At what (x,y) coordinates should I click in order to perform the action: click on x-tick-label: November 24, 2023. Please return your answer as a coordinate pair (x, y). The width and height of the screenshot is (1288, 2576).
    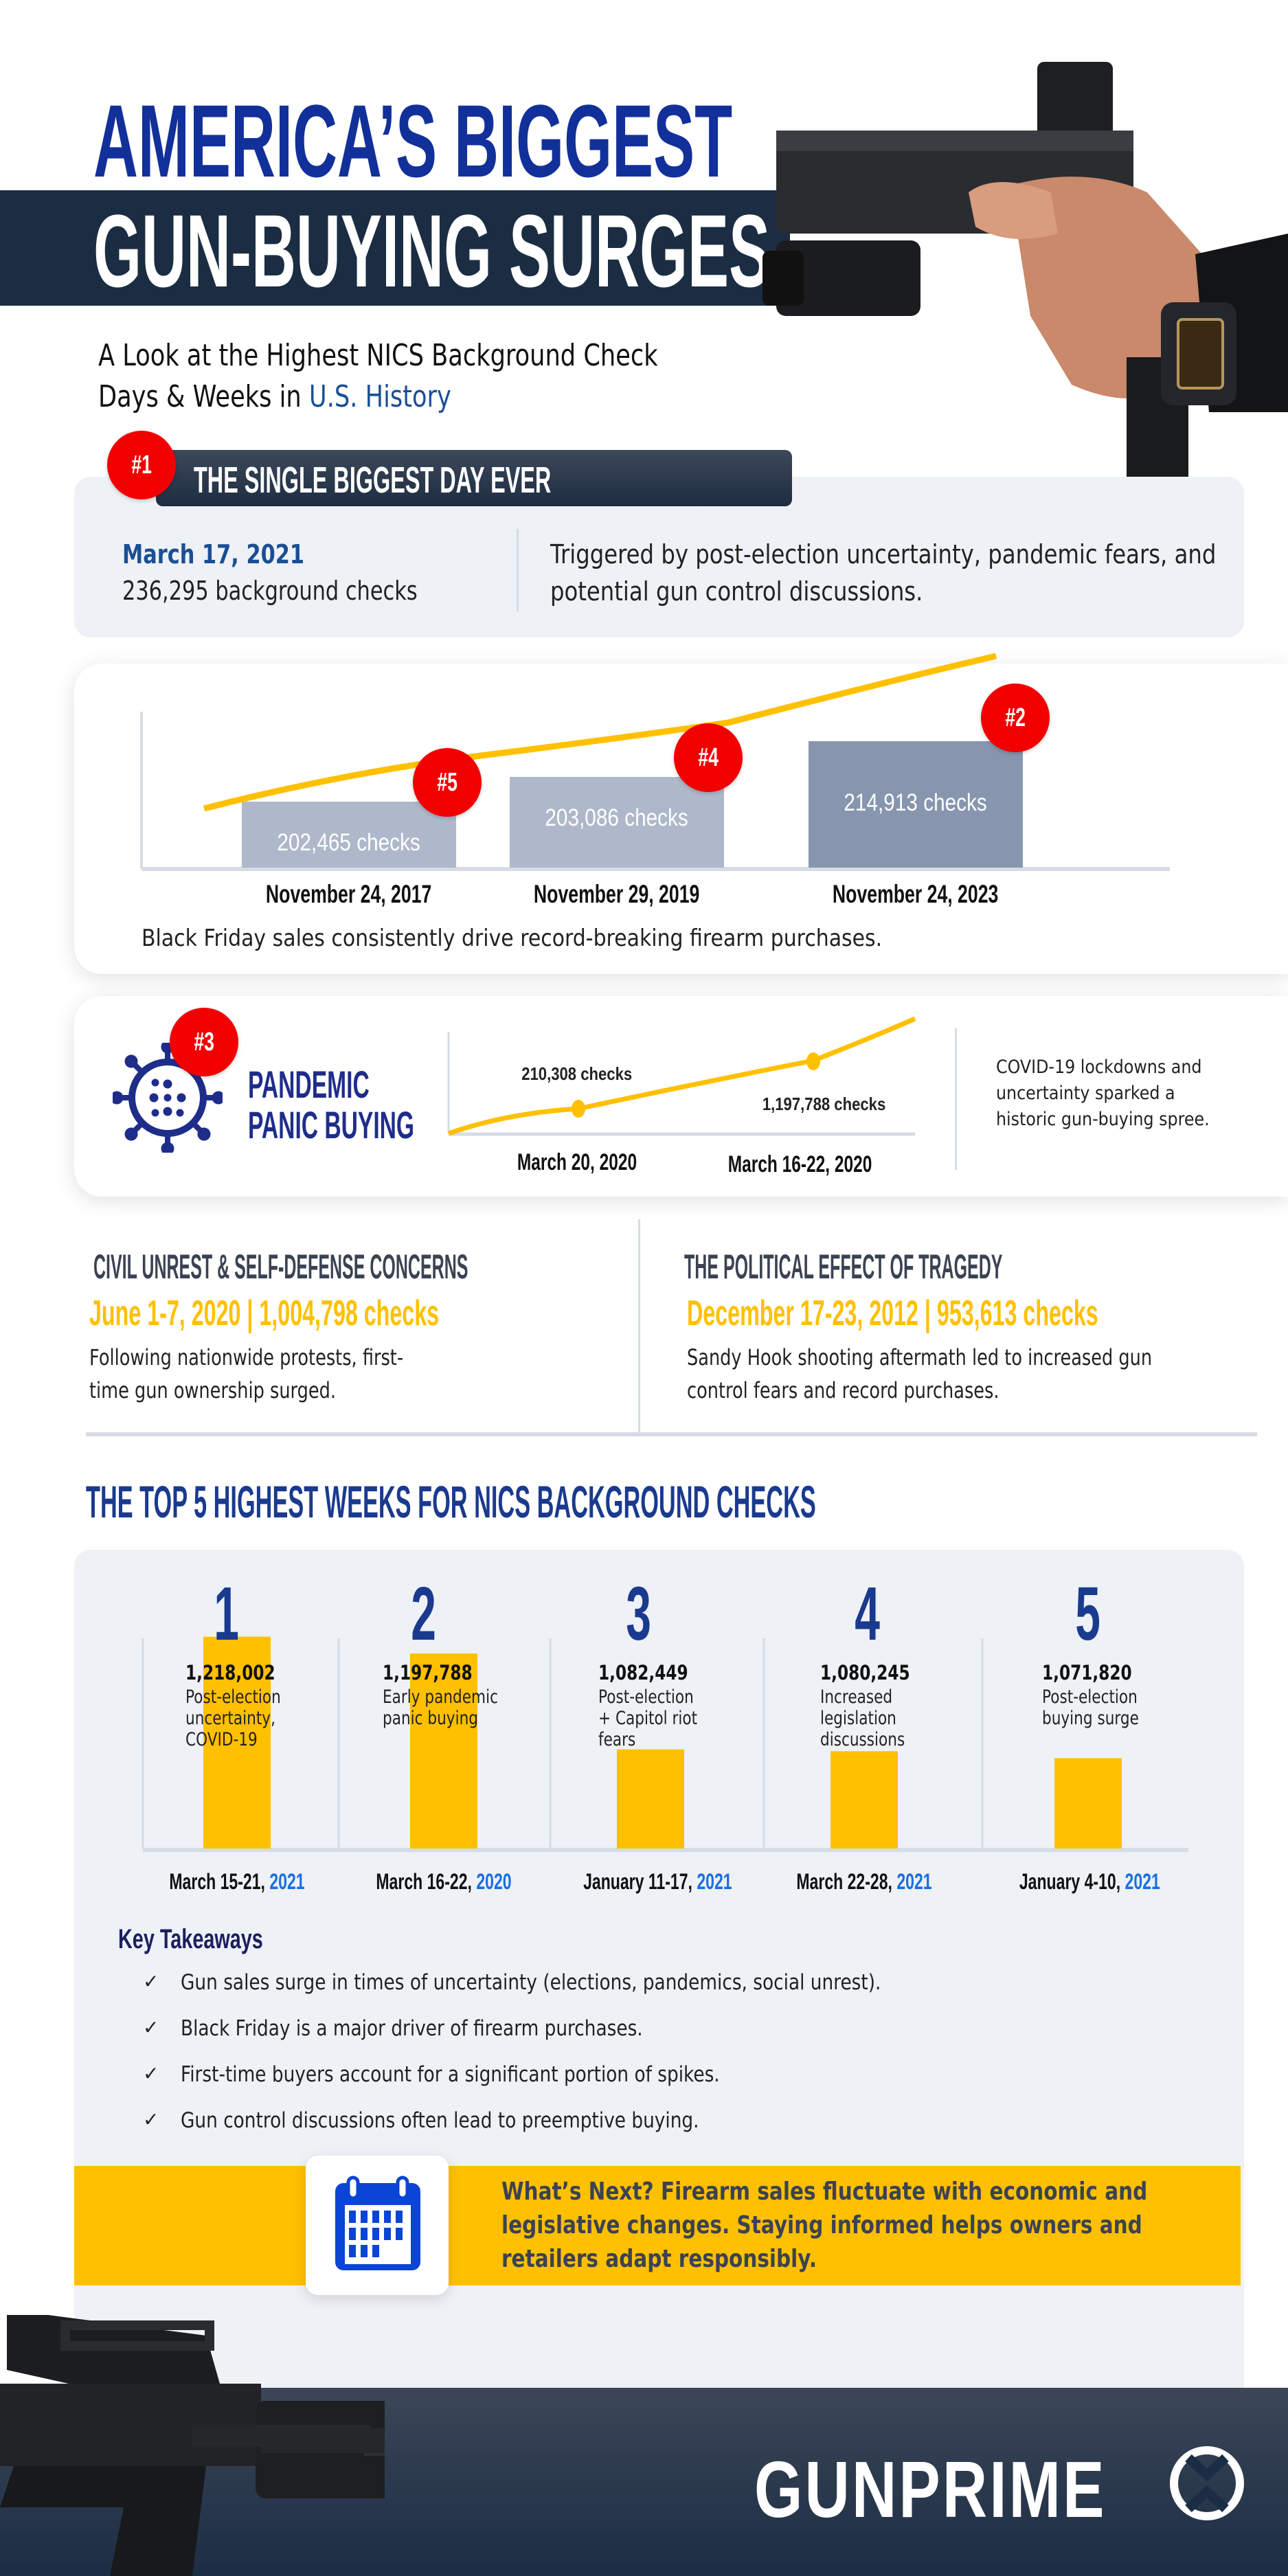
    Looking at the image, I should click on (916, 894).